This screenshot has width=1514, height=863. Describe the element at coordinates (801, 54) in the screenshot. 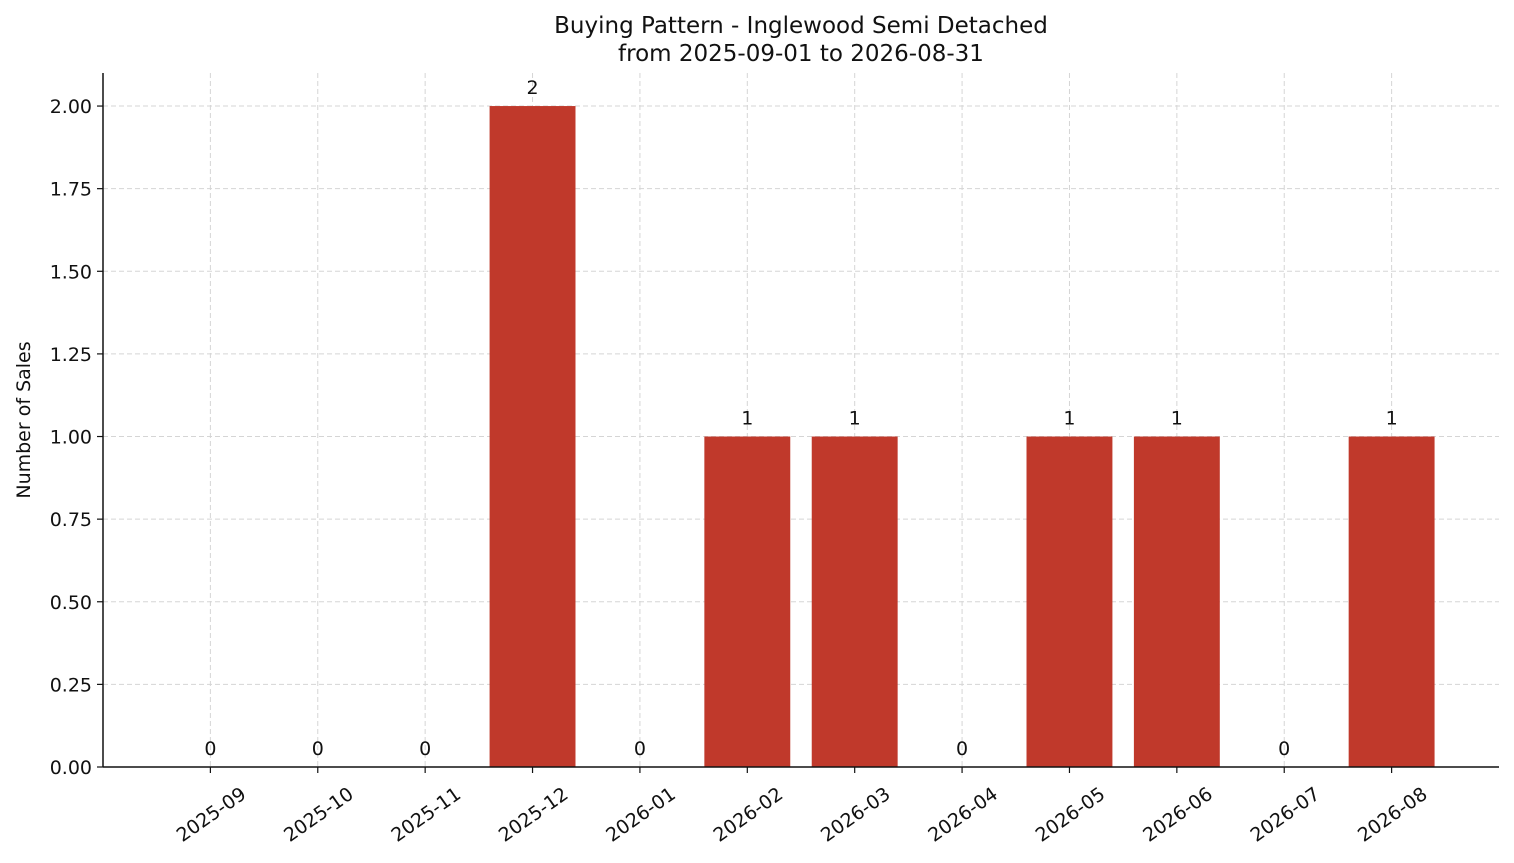

I see `chart-subtitle: from 2025-09-01 to 2026-08-31` at that location.